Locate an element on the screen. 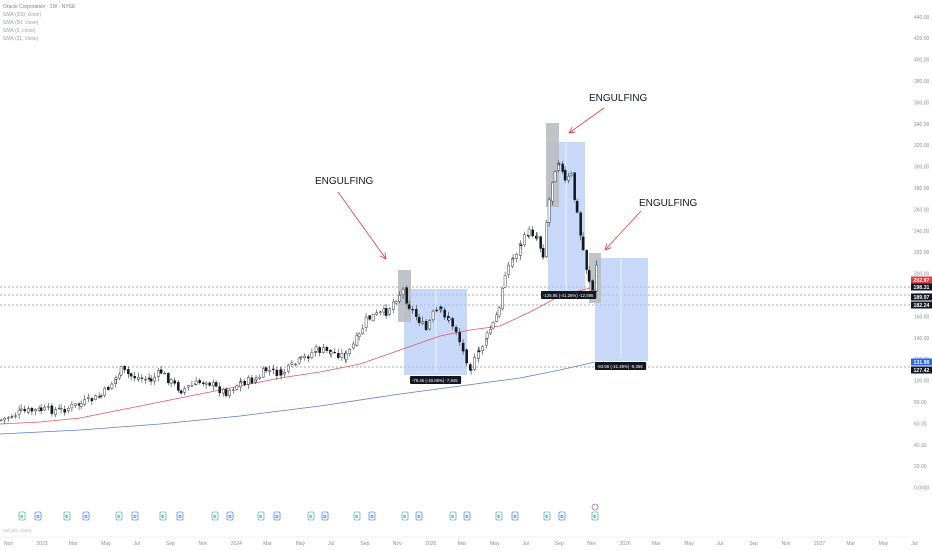  time-axis-label: Mar is located at coordinates (267, 544).